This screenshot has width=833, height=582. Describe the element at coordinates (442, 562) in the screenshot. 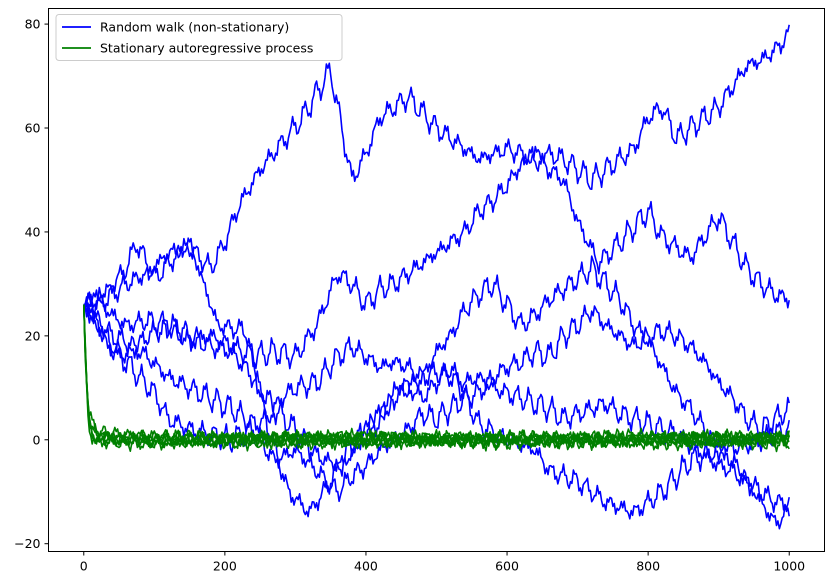

I see `x-axis: 0 200 400 600 800 1000` at that location.